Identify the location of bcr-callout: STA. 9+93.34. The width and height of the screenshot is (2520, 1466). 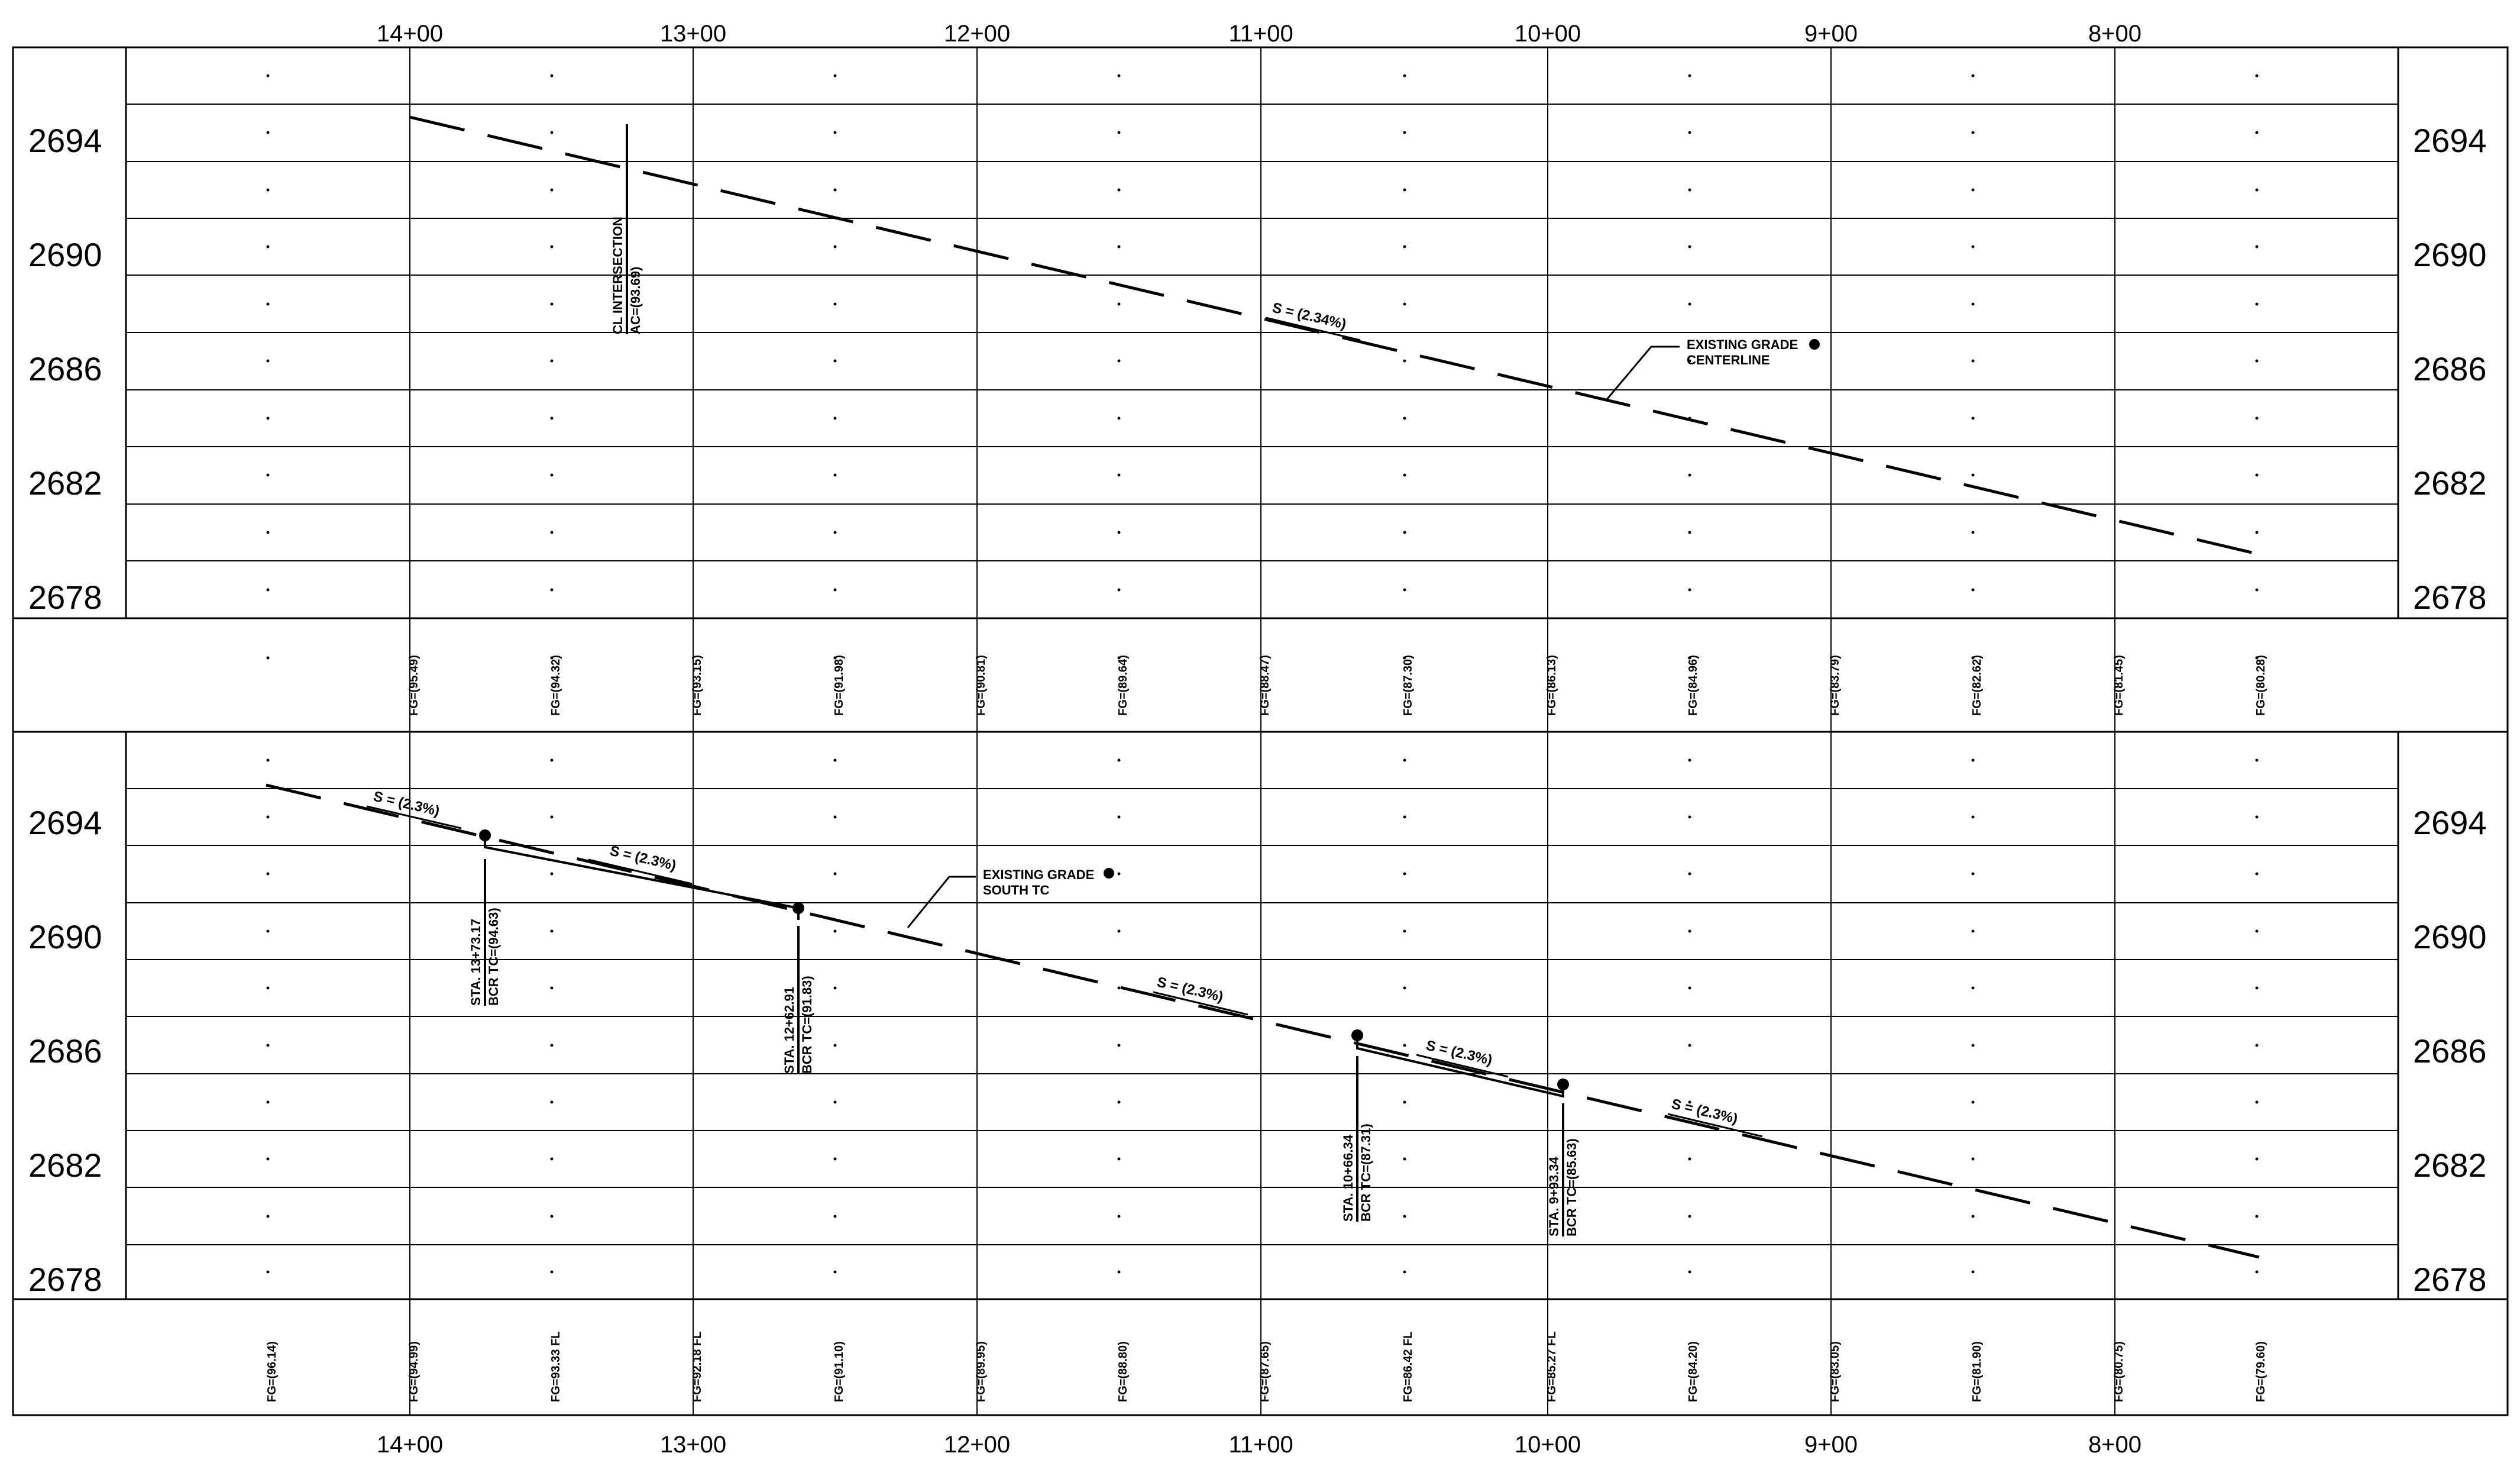
(1554, 1196).